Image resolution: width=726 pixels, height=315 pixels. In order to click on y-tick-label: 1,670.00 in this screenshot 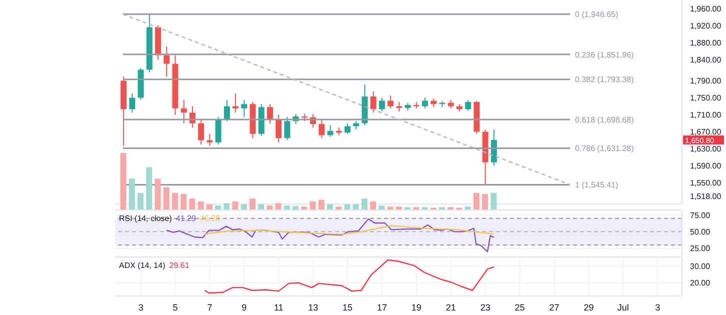, I will do `click(706, 132)`.